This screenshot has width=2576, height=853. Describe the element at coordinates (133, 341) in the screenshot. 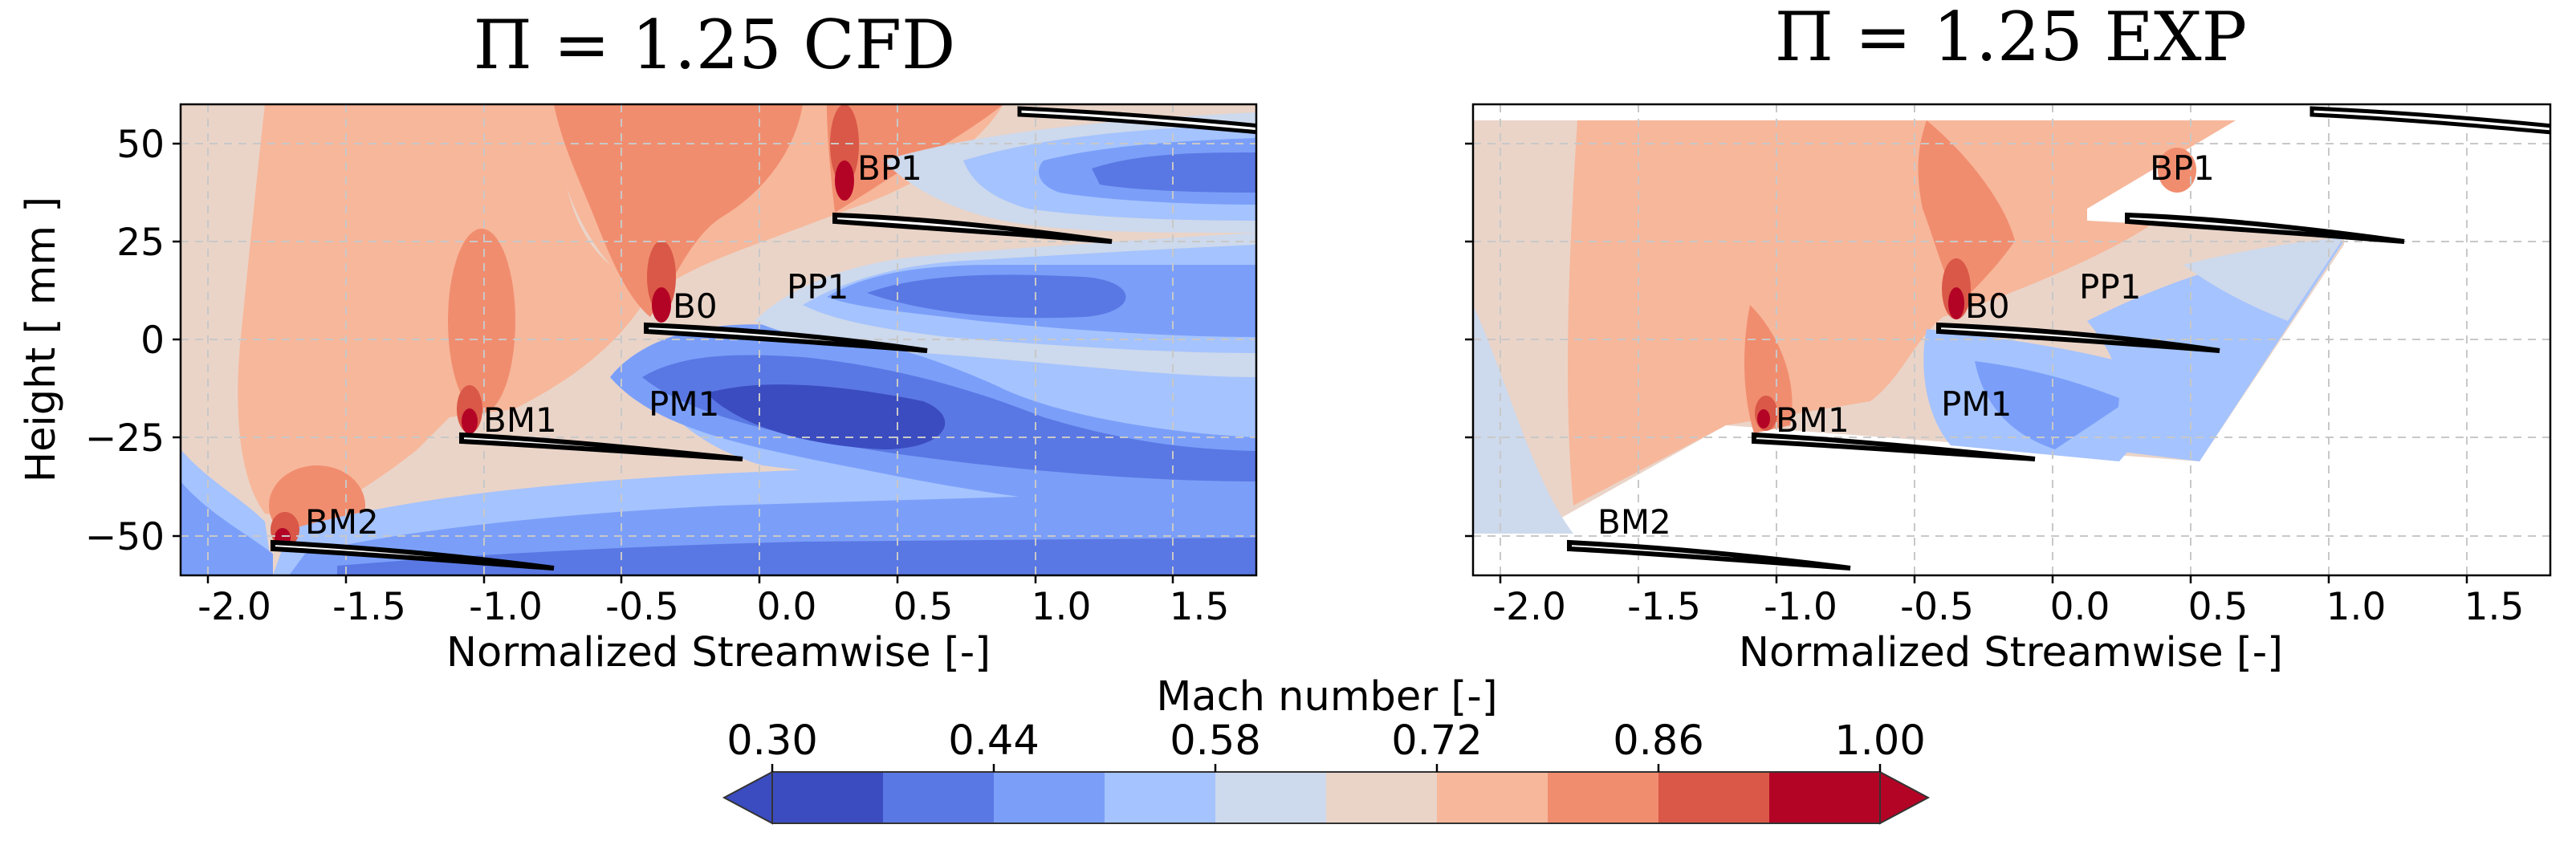

I see `cfd-y-ticks: 50 25 0 −25 −50` at that location.